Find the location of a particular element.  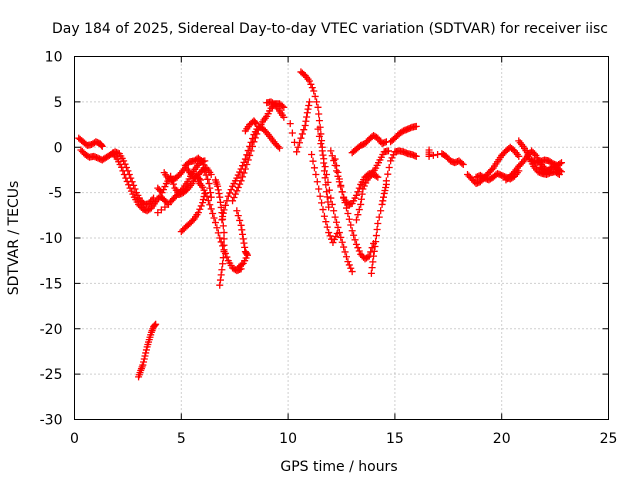

series-track-h is located at coordinates (193, 213).